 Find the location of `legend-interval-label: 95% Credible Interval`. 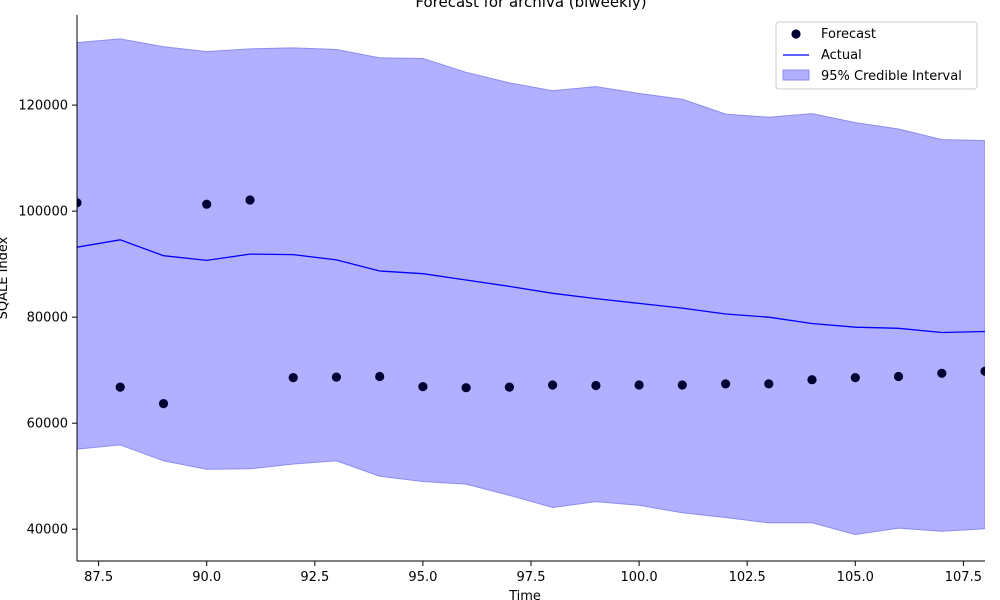

legend-interval-label: 95% Credible Interval is located at coordinates (891, 76).